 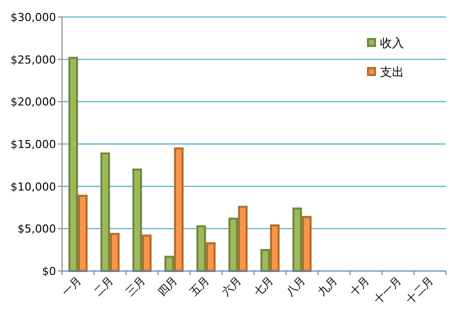 I want to click on x-tick-label: 十月, so click(x=359, y=286).